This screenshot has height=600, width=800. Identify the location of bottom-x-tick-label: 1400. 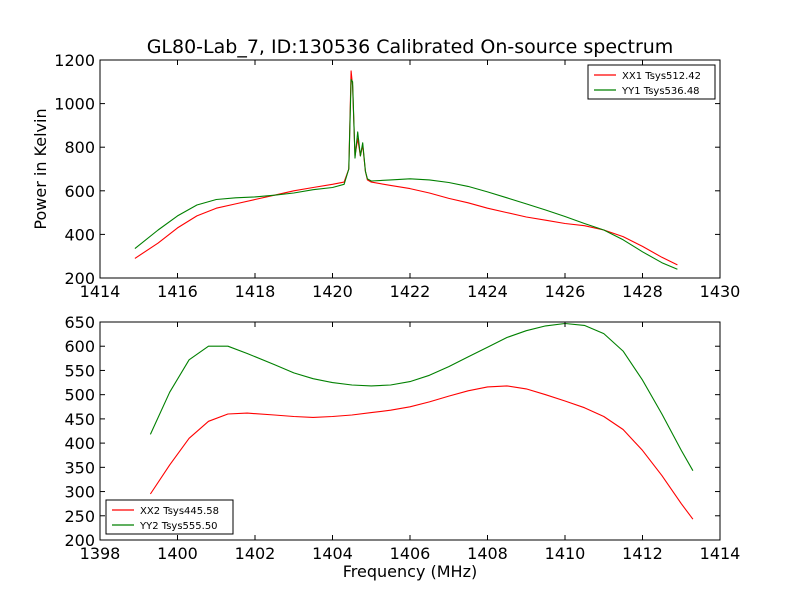
(177, 553).